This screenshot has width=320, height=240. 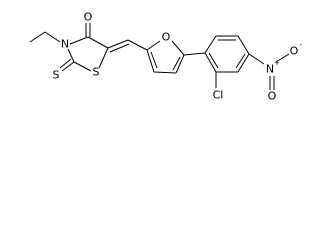 I want to click on atom-label: Cl, so click(x=218, y=95).